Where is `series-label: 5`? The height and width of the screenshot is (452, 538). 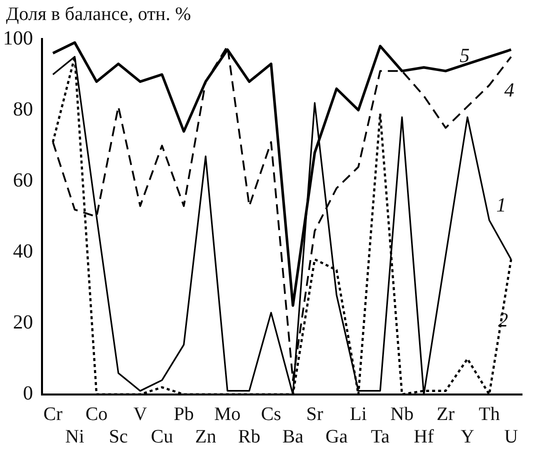 series-label: 5 is located at coordinates (465, 56).